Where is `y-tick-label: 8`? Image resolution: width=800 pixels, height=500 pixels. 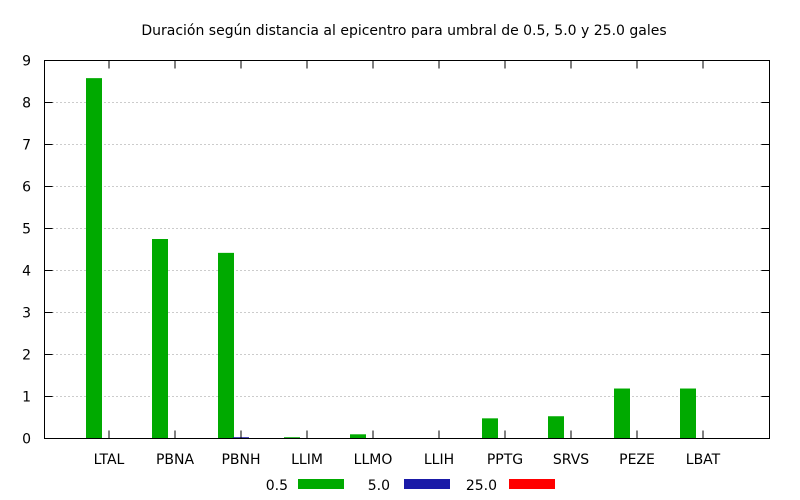 y-tick-label: 8 is located at coordinates (26, 104).